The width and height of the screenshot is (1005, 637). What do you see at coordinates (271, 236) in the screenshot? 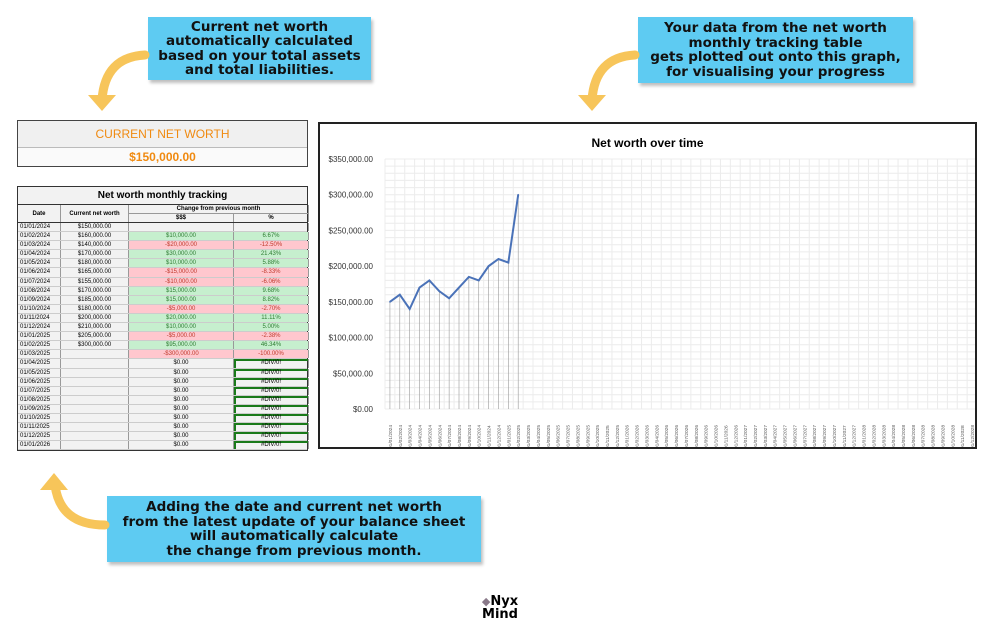
I see `change-percent-cell: 6.67%` at bounding box center [271, 236].